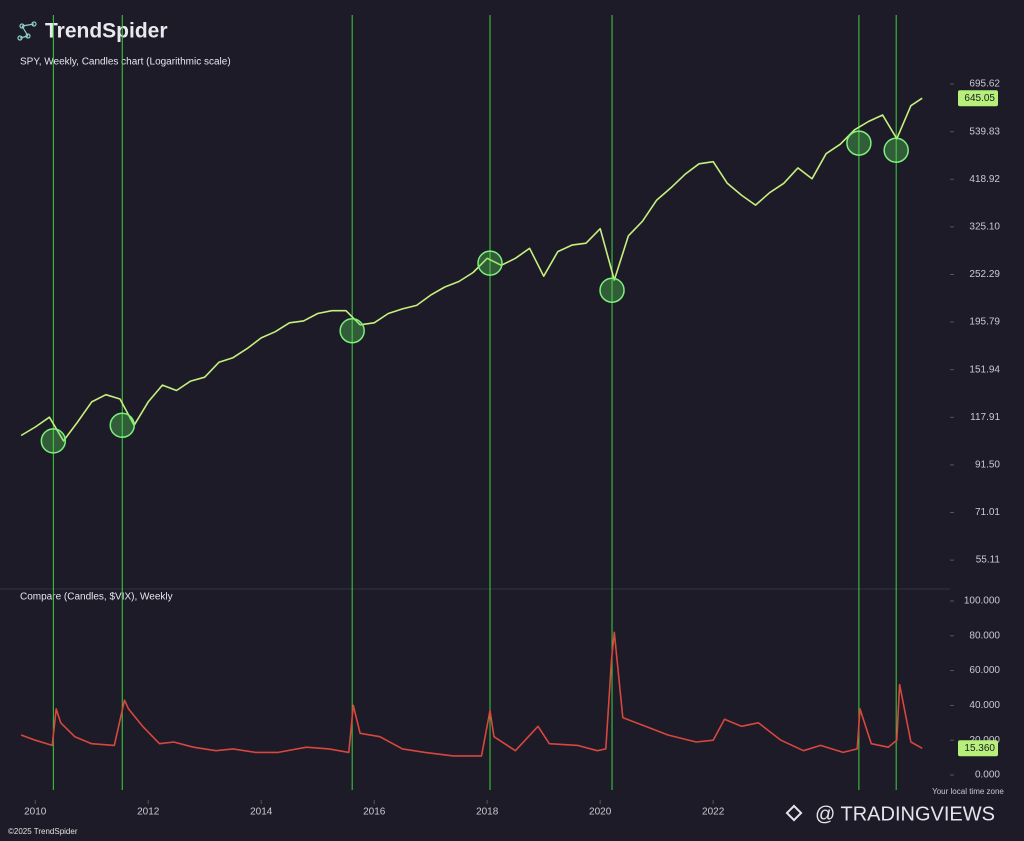 This screenshot has width=1024, height=841. Describe the element at coordinates (96, 597) in the screenshot. I see `chart-title: Compare (Candles, $VIX), Weekly` at that location.